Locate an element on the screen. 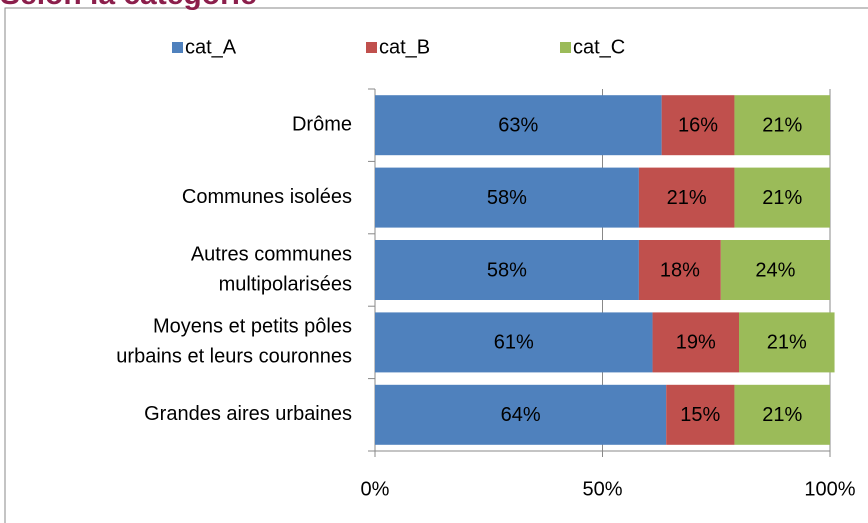 This screenshot has width=868, height=523. data-label: 16% is located at coordinates (698, 125).